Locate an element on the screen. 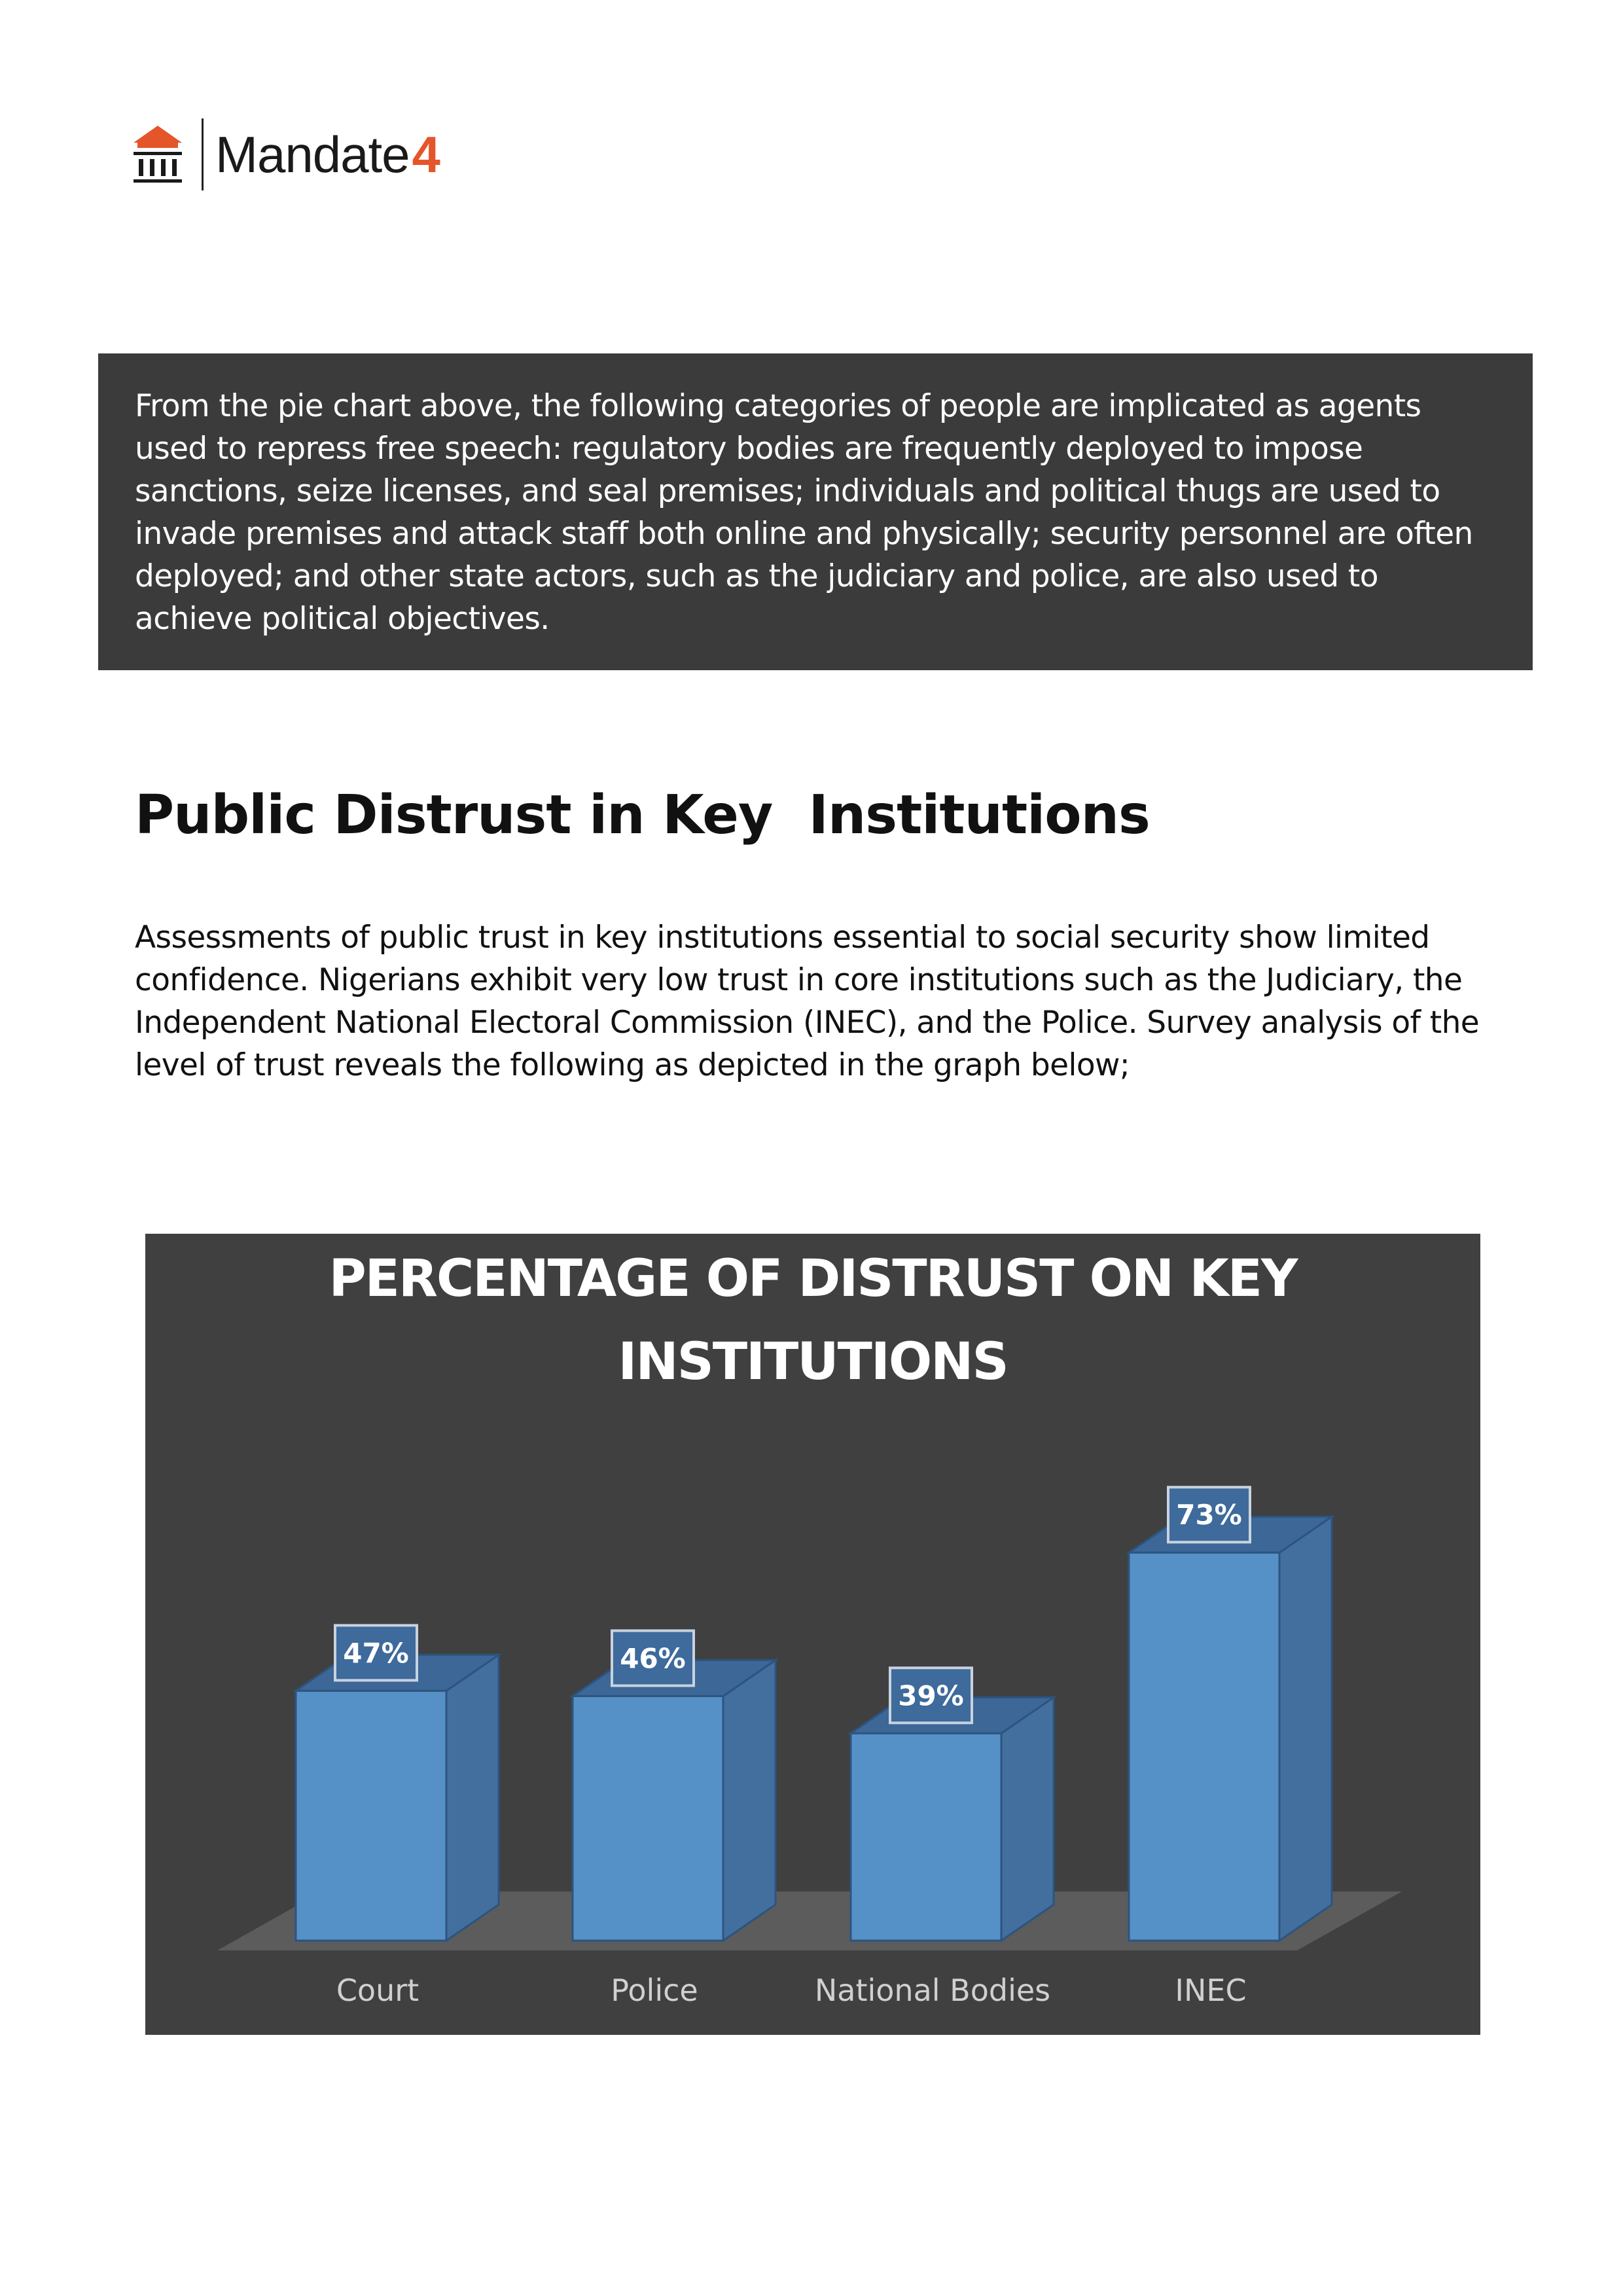 The width and height of the screenshot is (1623, 2296). bar-national-bodies is located at coordinates (926, 1837).